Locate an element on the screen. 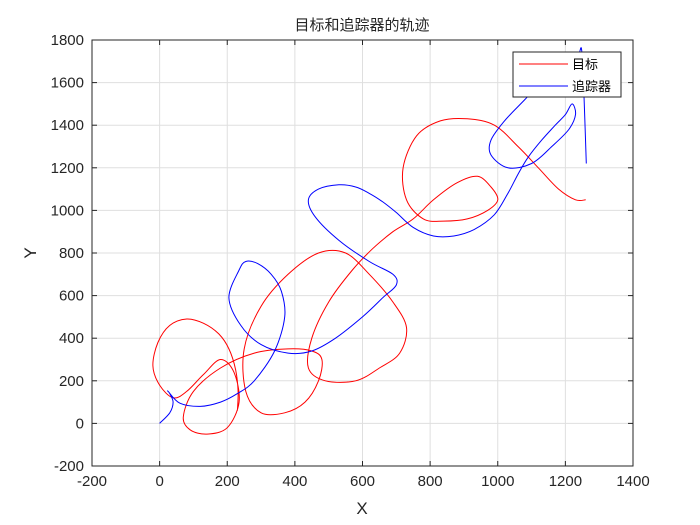  x-tick-label: 200 is located at coordinates (227, 481).